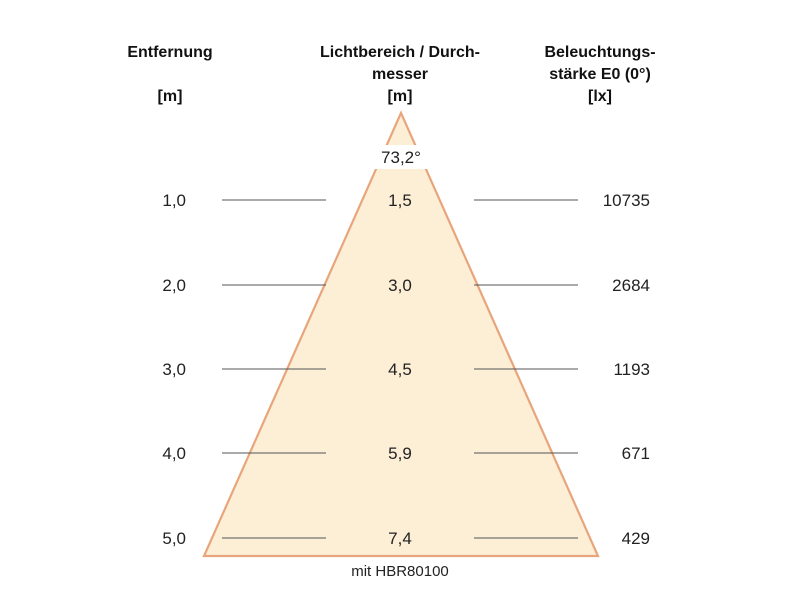  I want to click on distance-value: 2,0, so click(174, 285).